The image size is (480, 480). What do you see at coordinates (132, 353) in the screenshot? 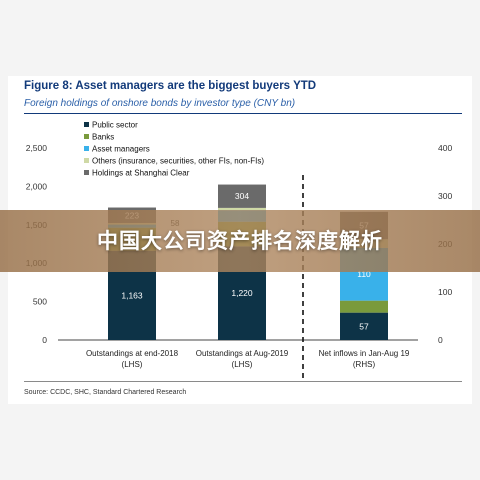
I see `x-axis-category-label: Outstandings at end-2018` at bounding box center [132, 353].